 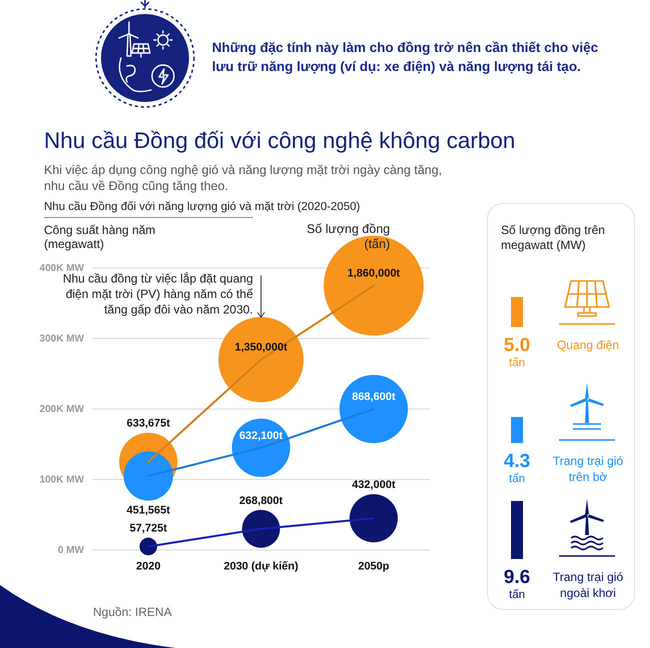 What do you see at coordinates (261, 566) in the screenshot?
I see `x-tick-label: 2030 (dự kiến)` at bounding box center [261, 566].